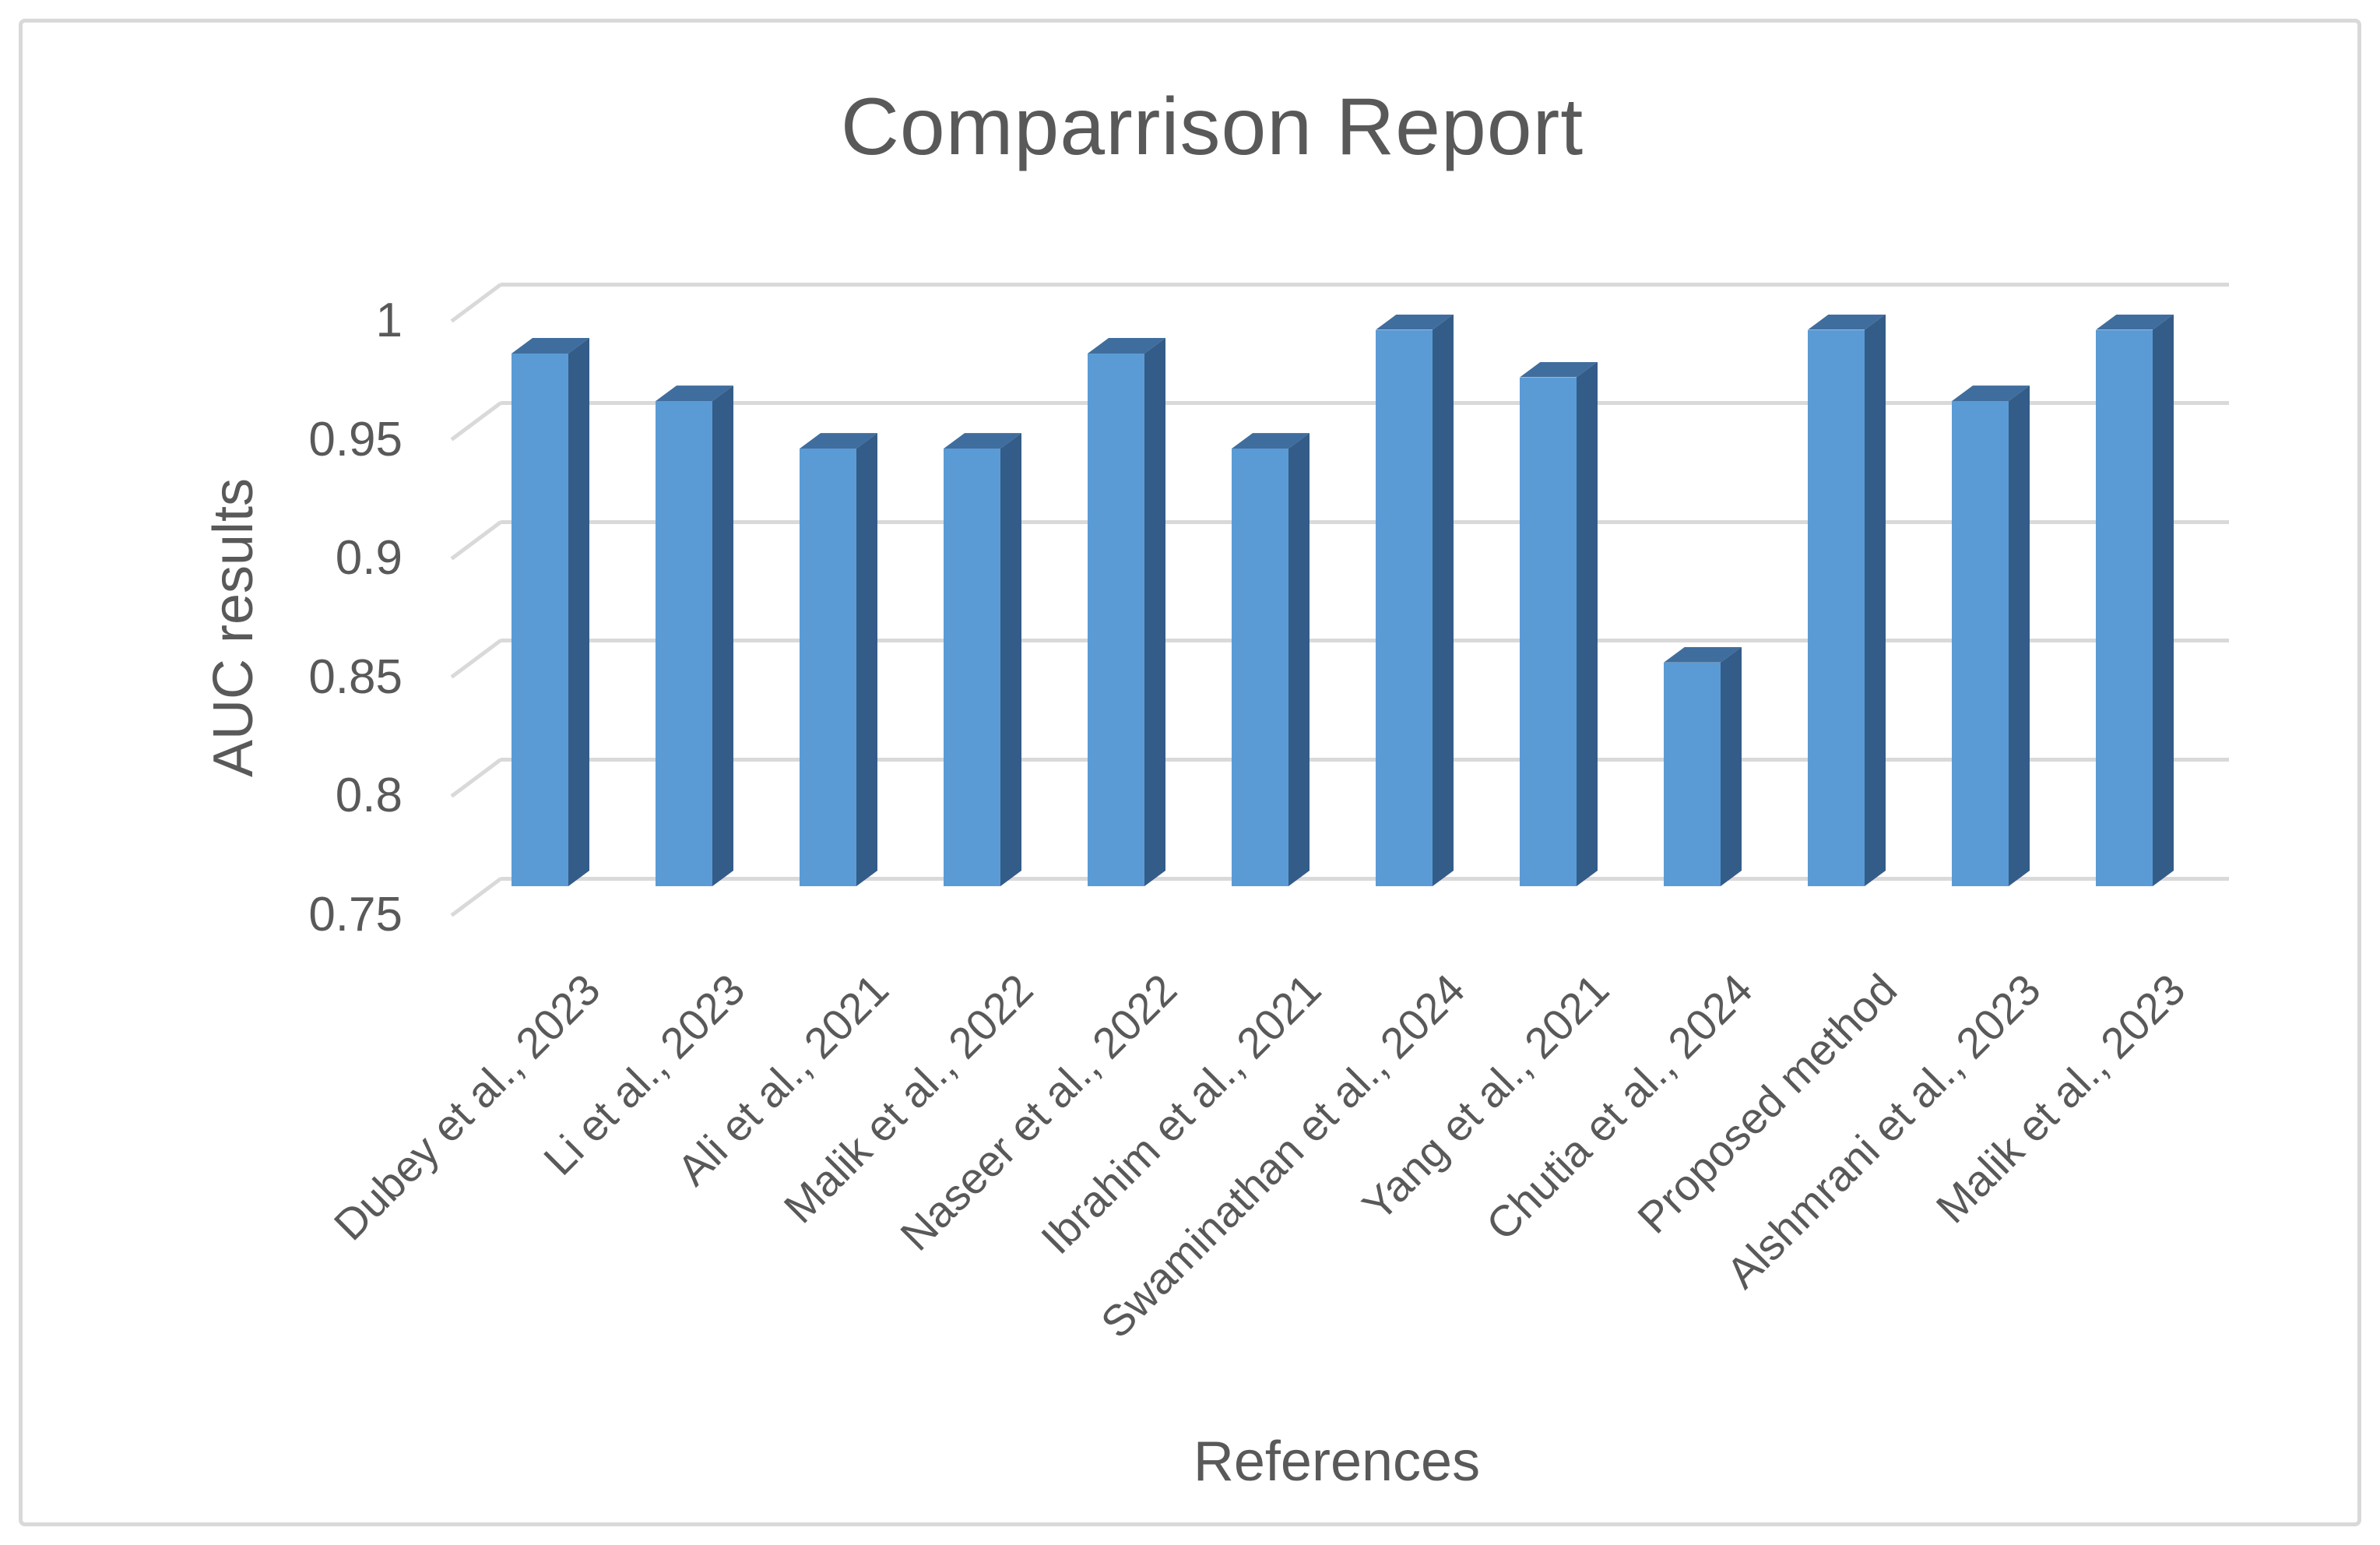 Image resolution: width=2380 pixels, height=1545 pixels. I want to click on x-category-label: Ibrahim et al., 2021, so click(1181, 1114).